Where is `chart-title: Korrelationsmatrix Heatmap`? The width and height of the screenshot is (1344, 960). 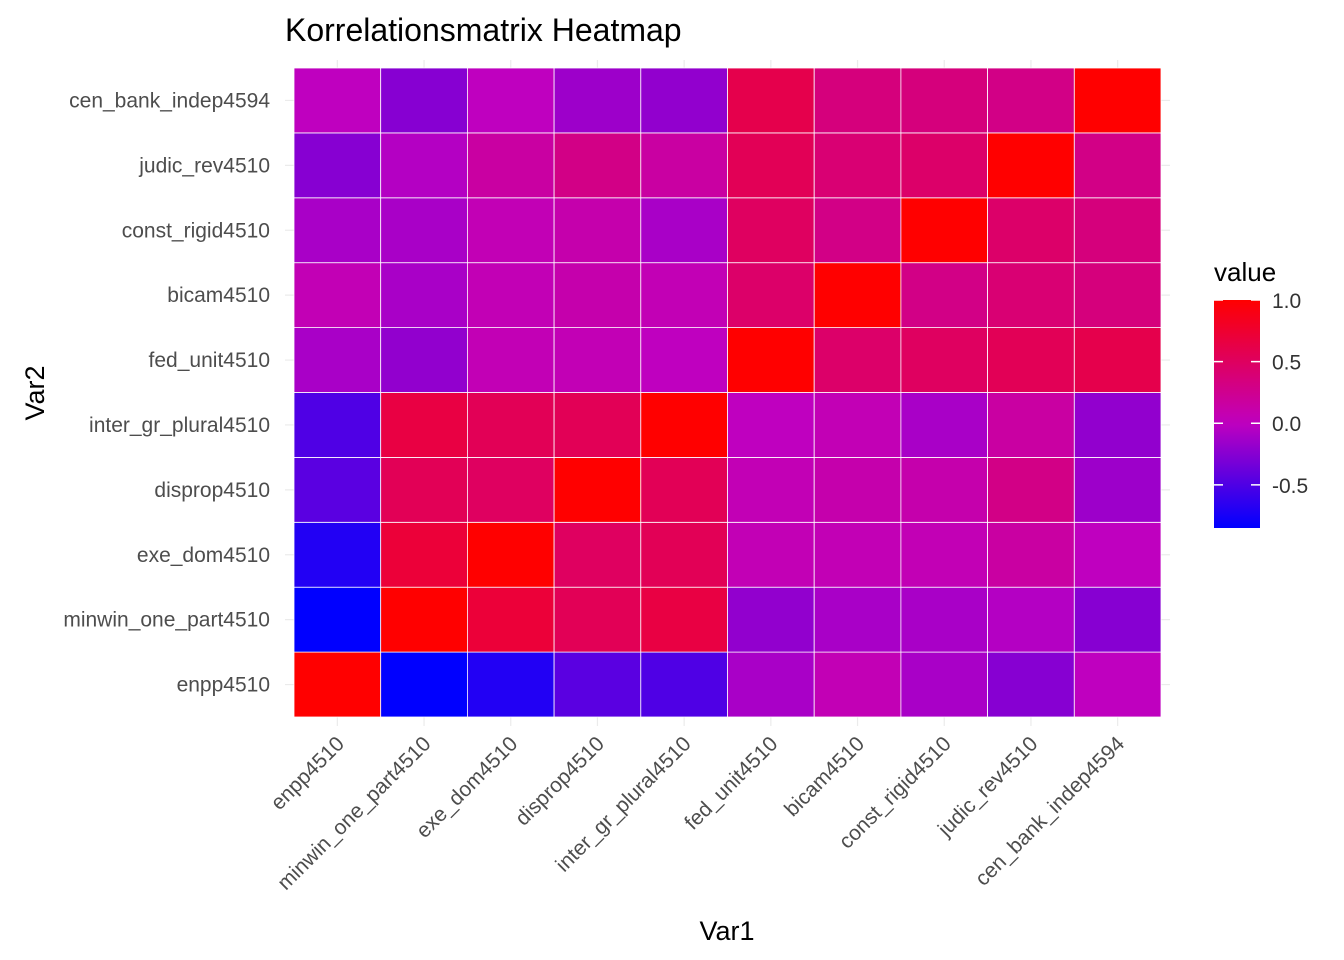 chart-title: Korrelationsmatrix Heatmap is located at coordinates (483, 30).